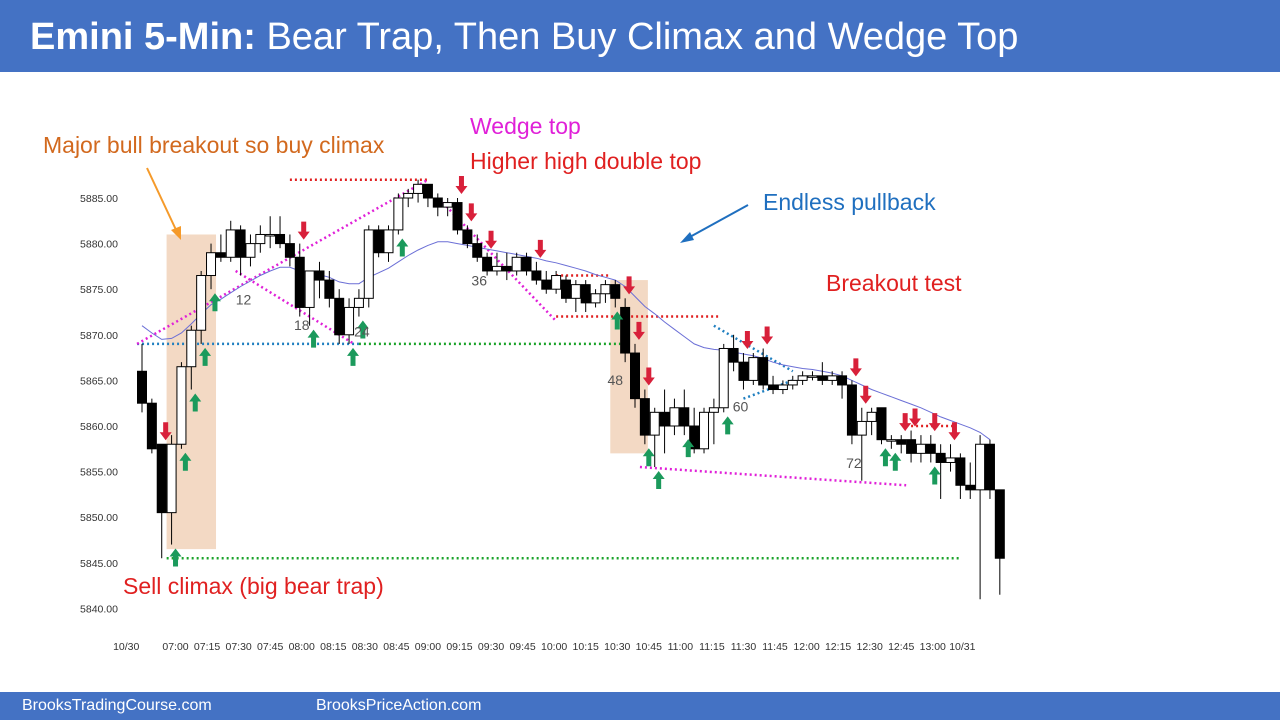 The image size is (1280, 720). Describe the element at coordinates (238, 647) in the screenshot. I see `x-tick-label: 07:30` at that location.